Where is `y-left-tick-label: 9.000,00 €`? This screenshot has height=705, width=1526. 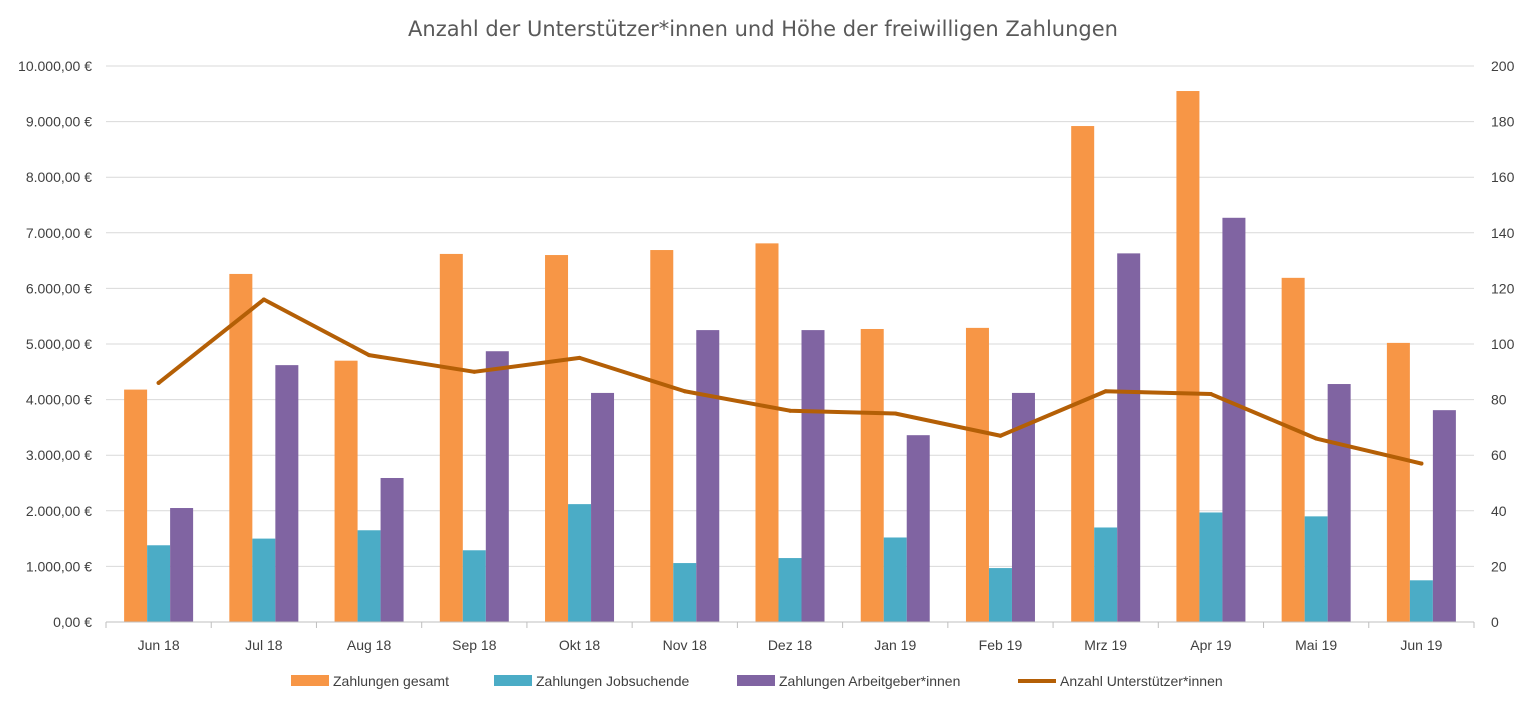 y-left-tick-label: 9.000,00 € is located at coordinates (59, 122).